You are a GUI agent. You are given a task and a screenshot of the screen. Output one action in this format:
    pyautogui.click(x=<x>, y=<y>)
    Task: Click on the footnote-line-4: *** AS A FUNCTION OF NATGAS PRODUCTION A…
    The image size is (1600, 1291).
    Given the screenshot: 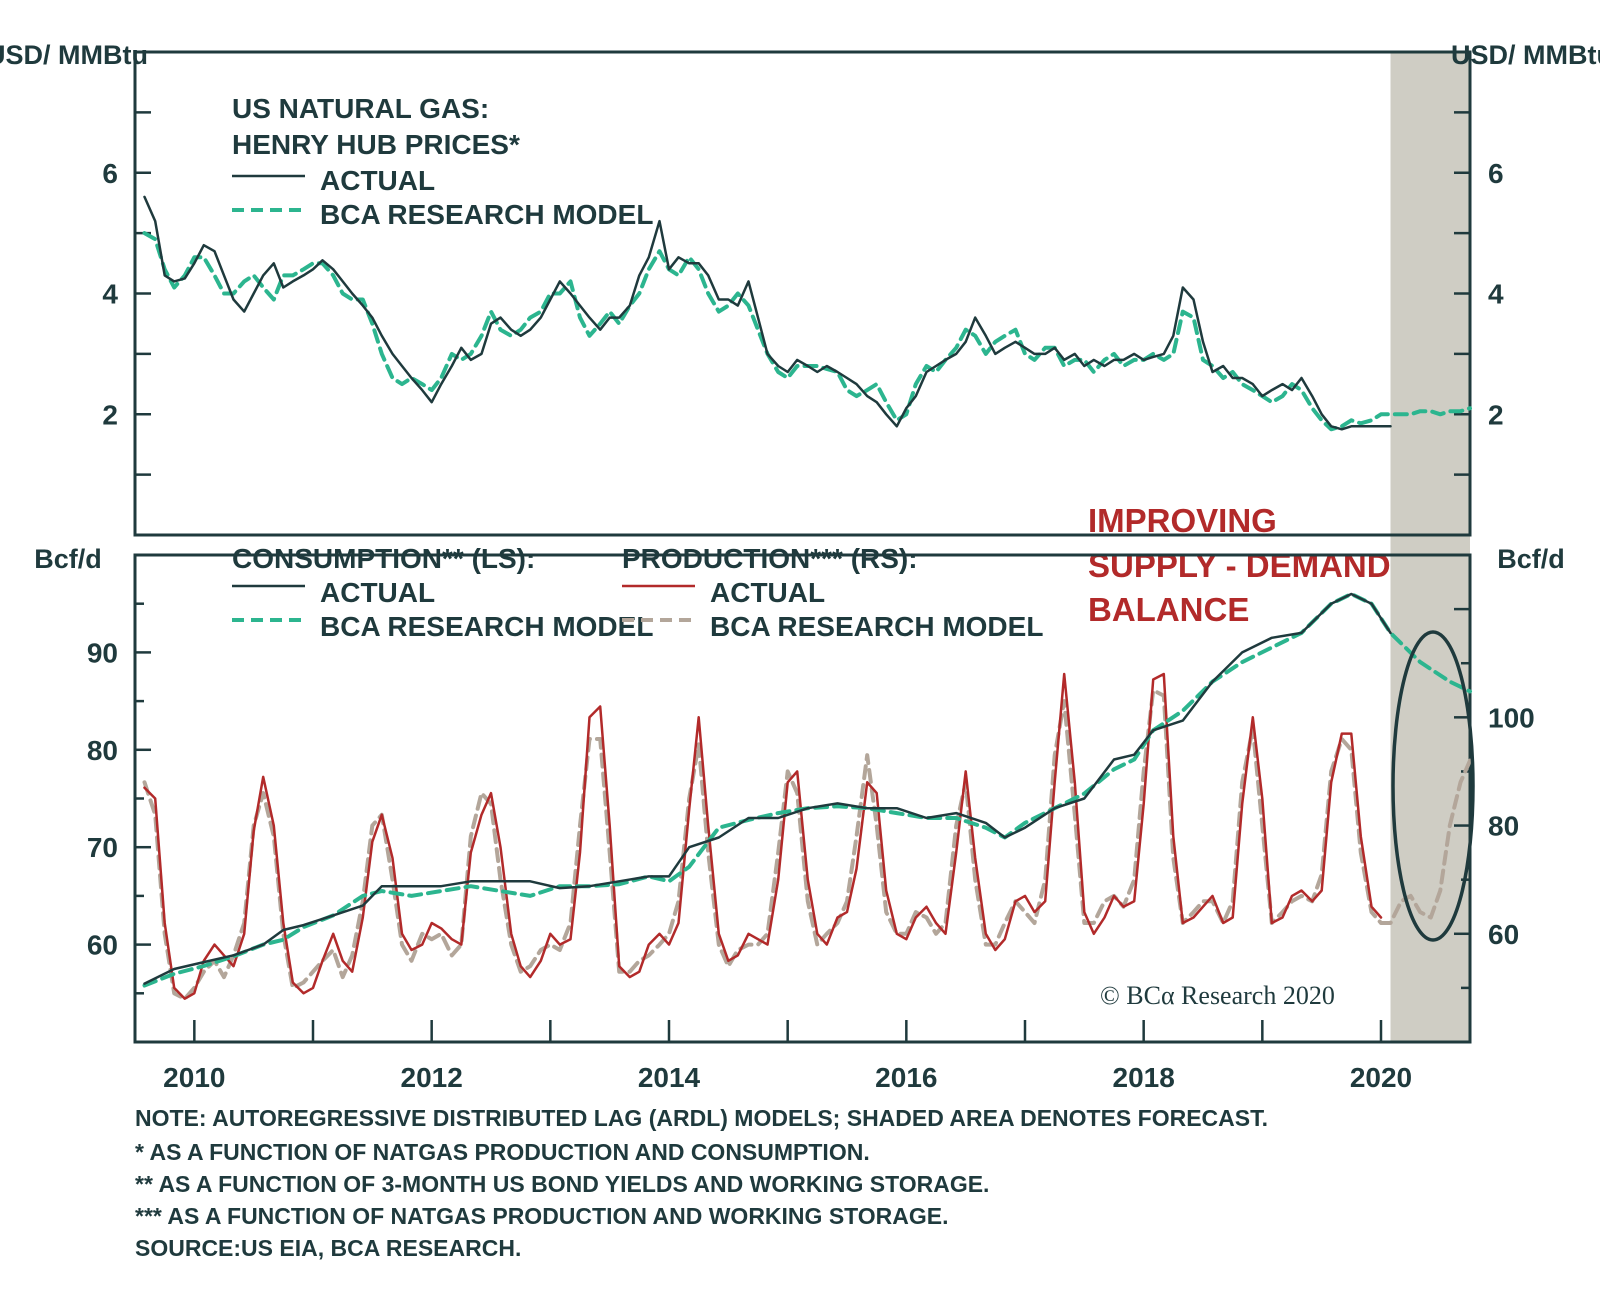 What is the action you would take?
    pyautogui.click(x=542, y=1216)
    